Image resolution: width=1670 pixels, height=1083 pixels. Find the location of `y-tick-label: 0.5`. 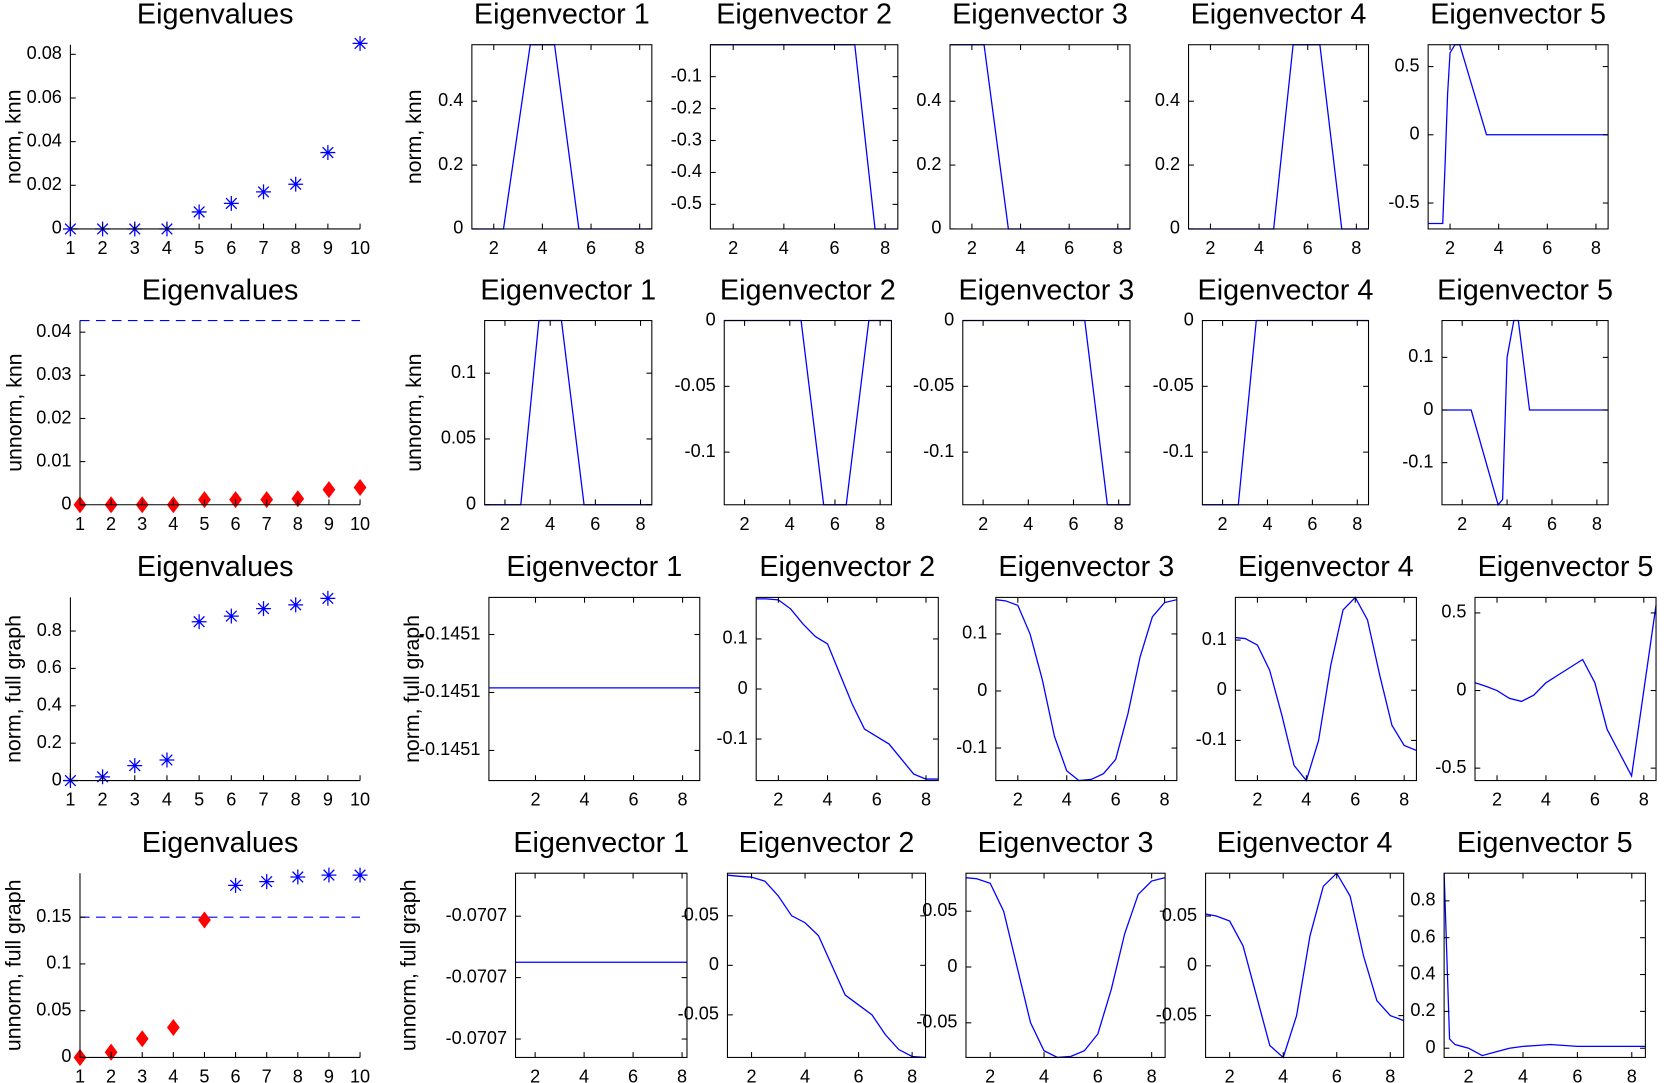

y-tick-label: 0.5 is located at coordinates (1453, 612).